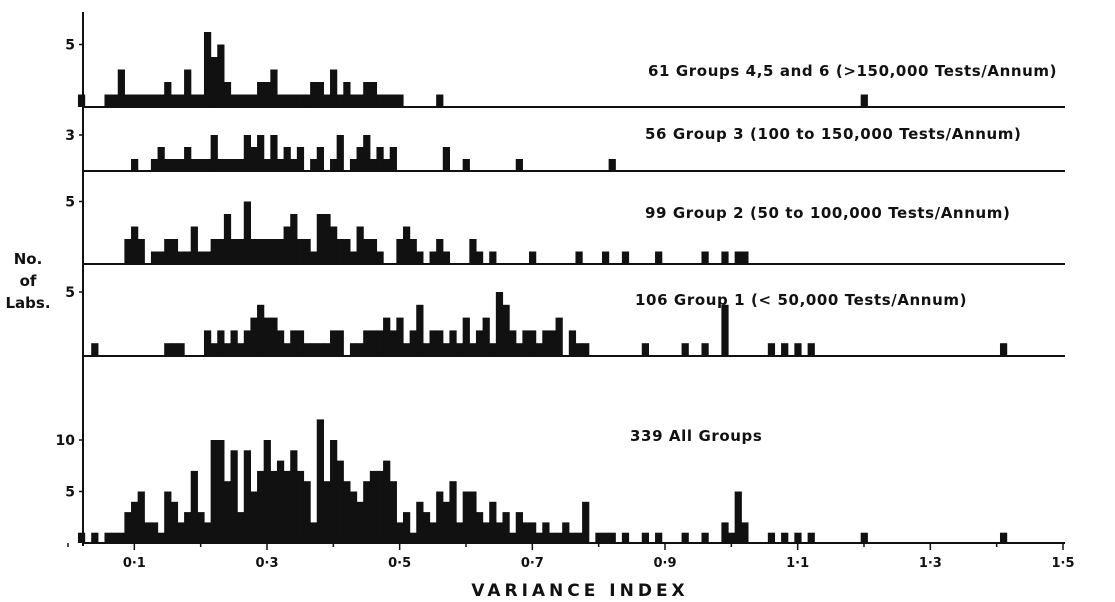 The height and width of the screenshot is (602, 1115). I want to click on x-tick-label: 0·1, so click(134, 563).